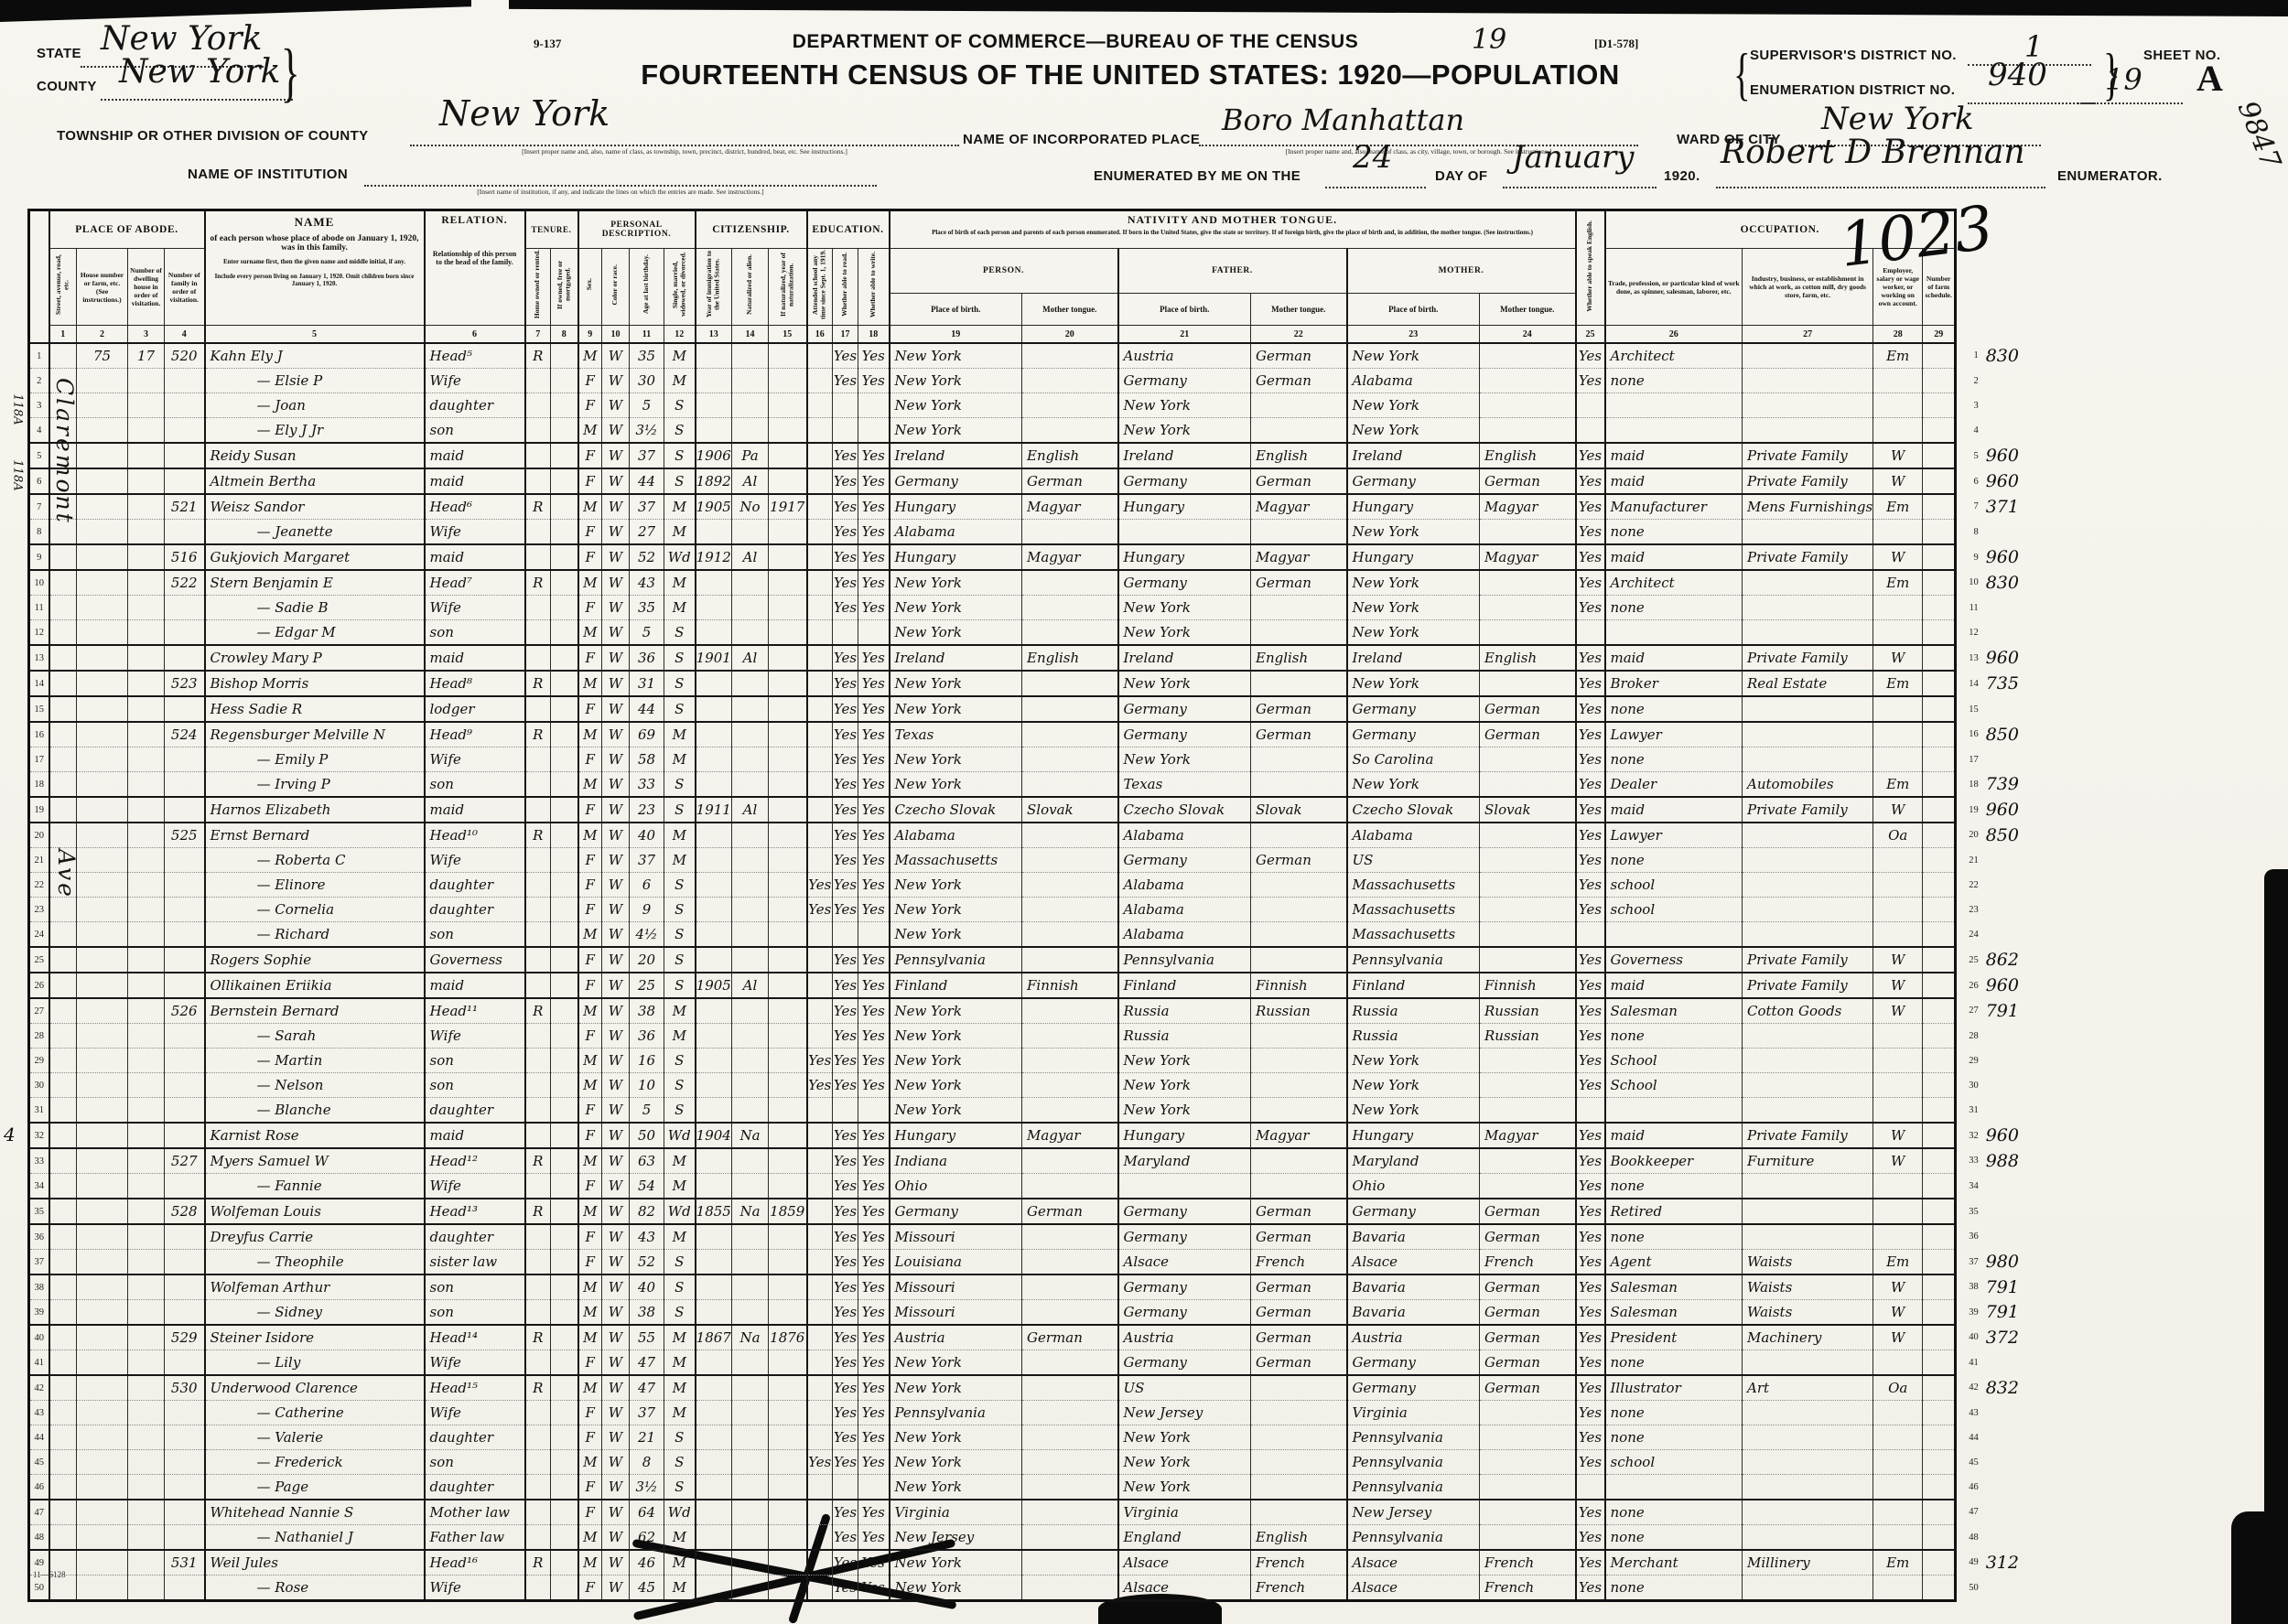 Image resolution: width=2288 pixels, height=1624 pixels. Describe the element at coordinates (2002, 1160) in the screenshot. I see `cell-num: 988` at that location.